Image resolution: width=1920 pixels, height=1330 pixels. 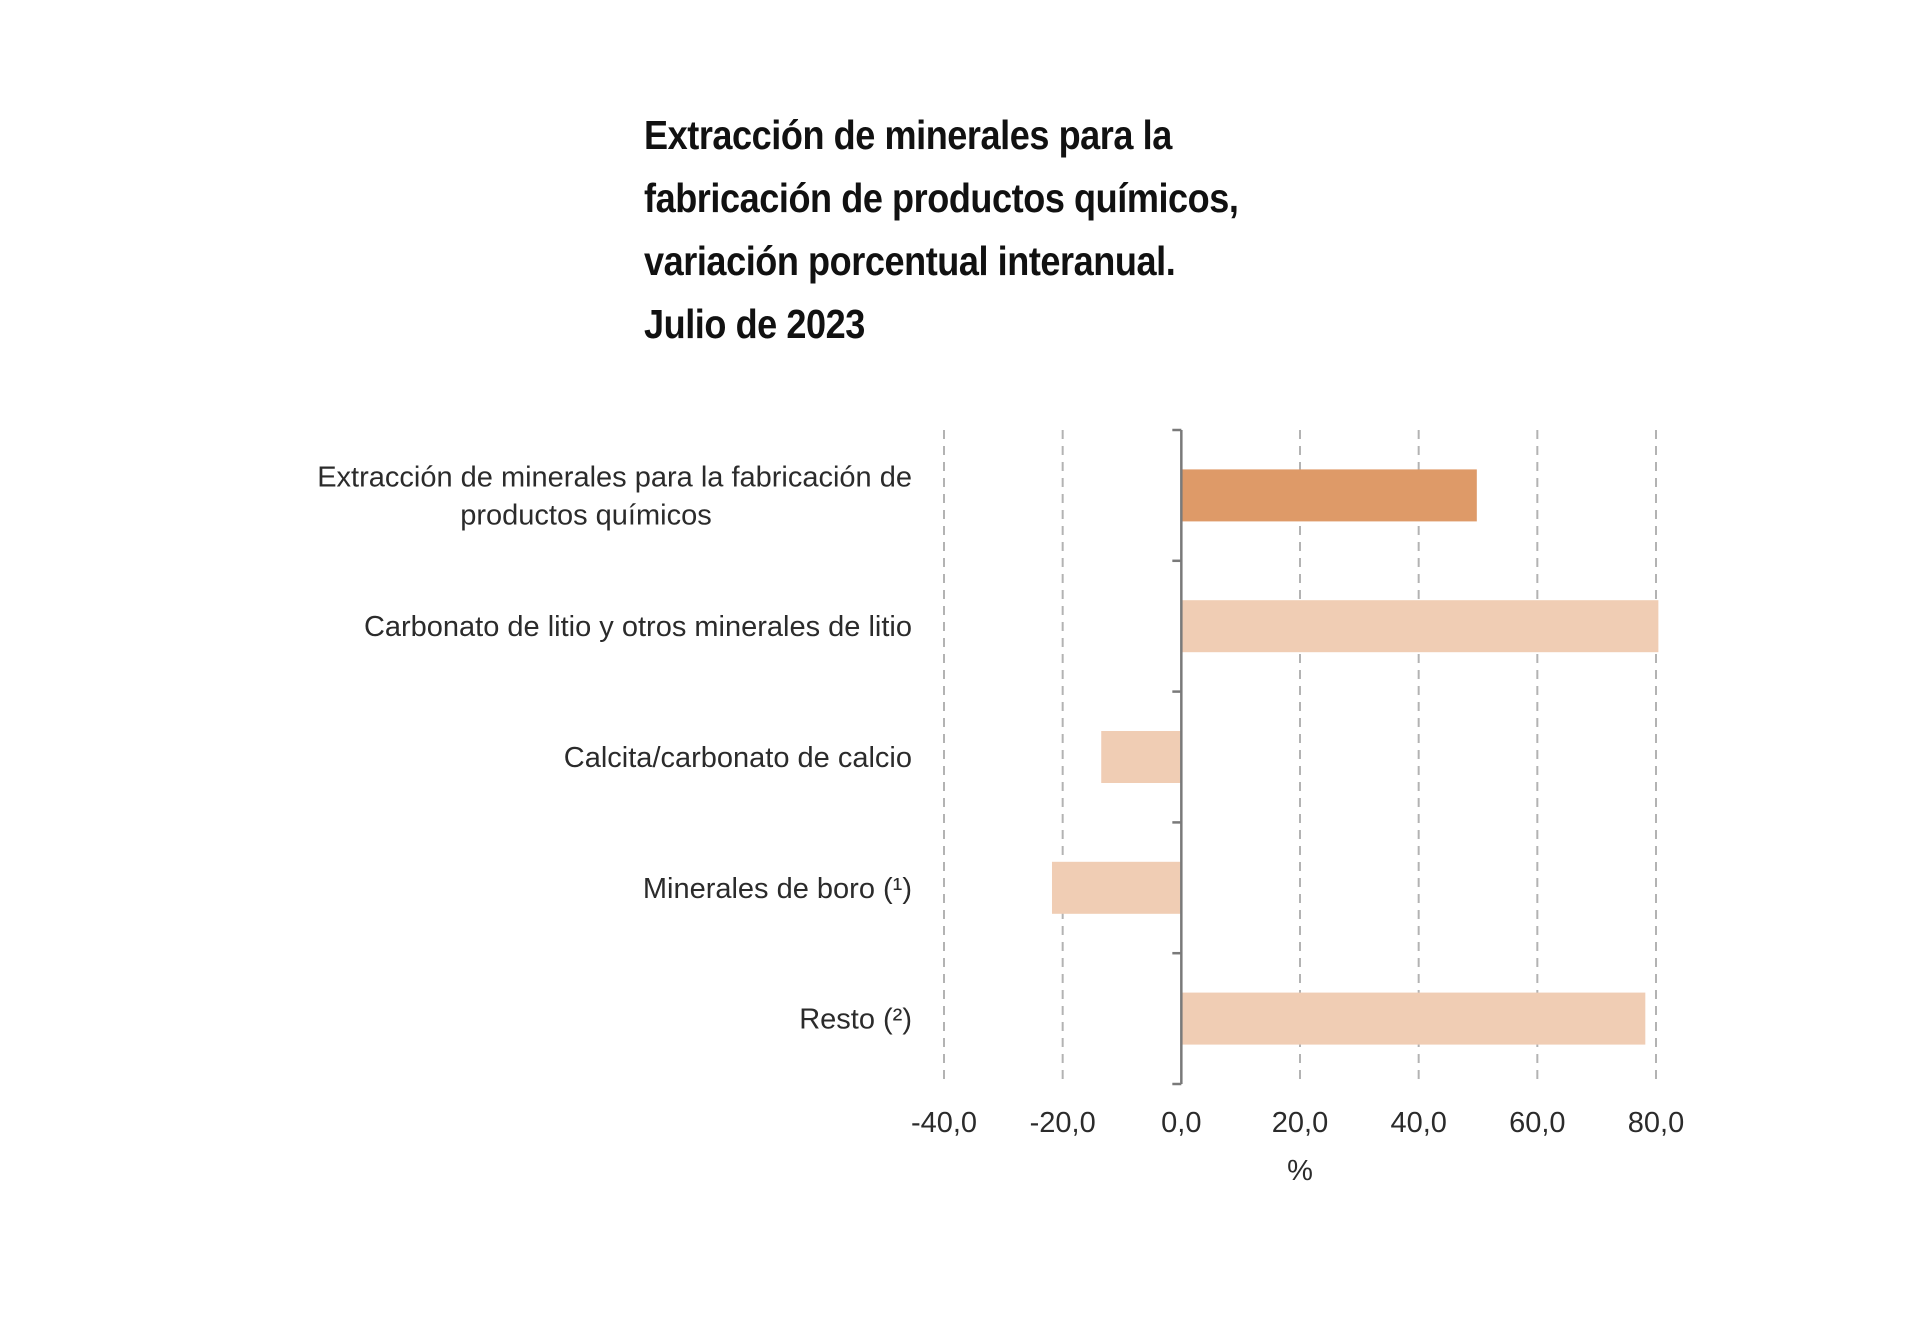 I want to click on category-label-2: Calcita/carbonato de calcio, so click(x=738, y=758).